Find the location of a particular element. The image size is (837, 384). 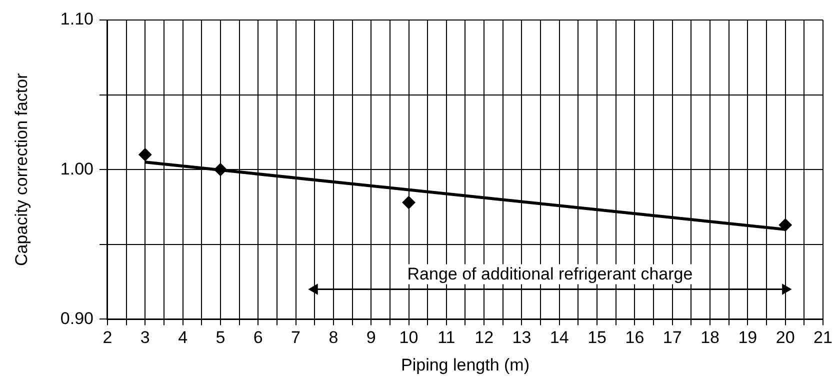

x-axis-title: Piping length (m) is located at coordinates (465, 364).